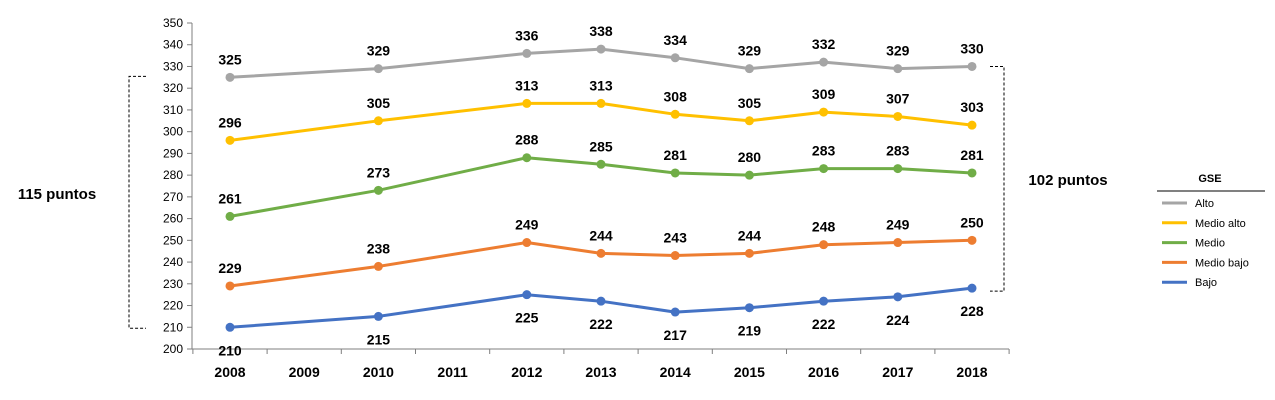 The height and width of the screenshot is (400, 1275). I want to click on x-tick-label: 2011, so click(452, 372).